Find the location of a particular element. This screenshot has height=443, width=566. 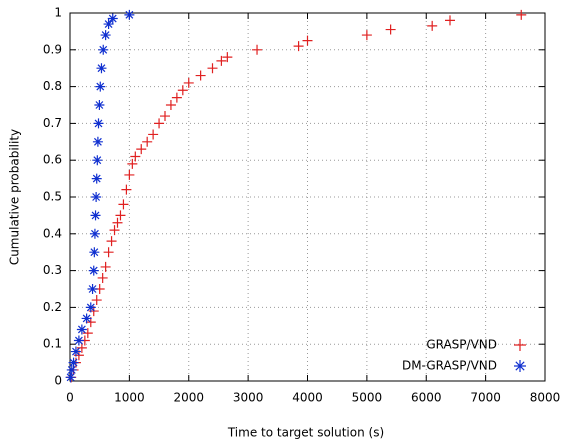

y-tick-label: 0.6 is located at coordinates (52, 160).